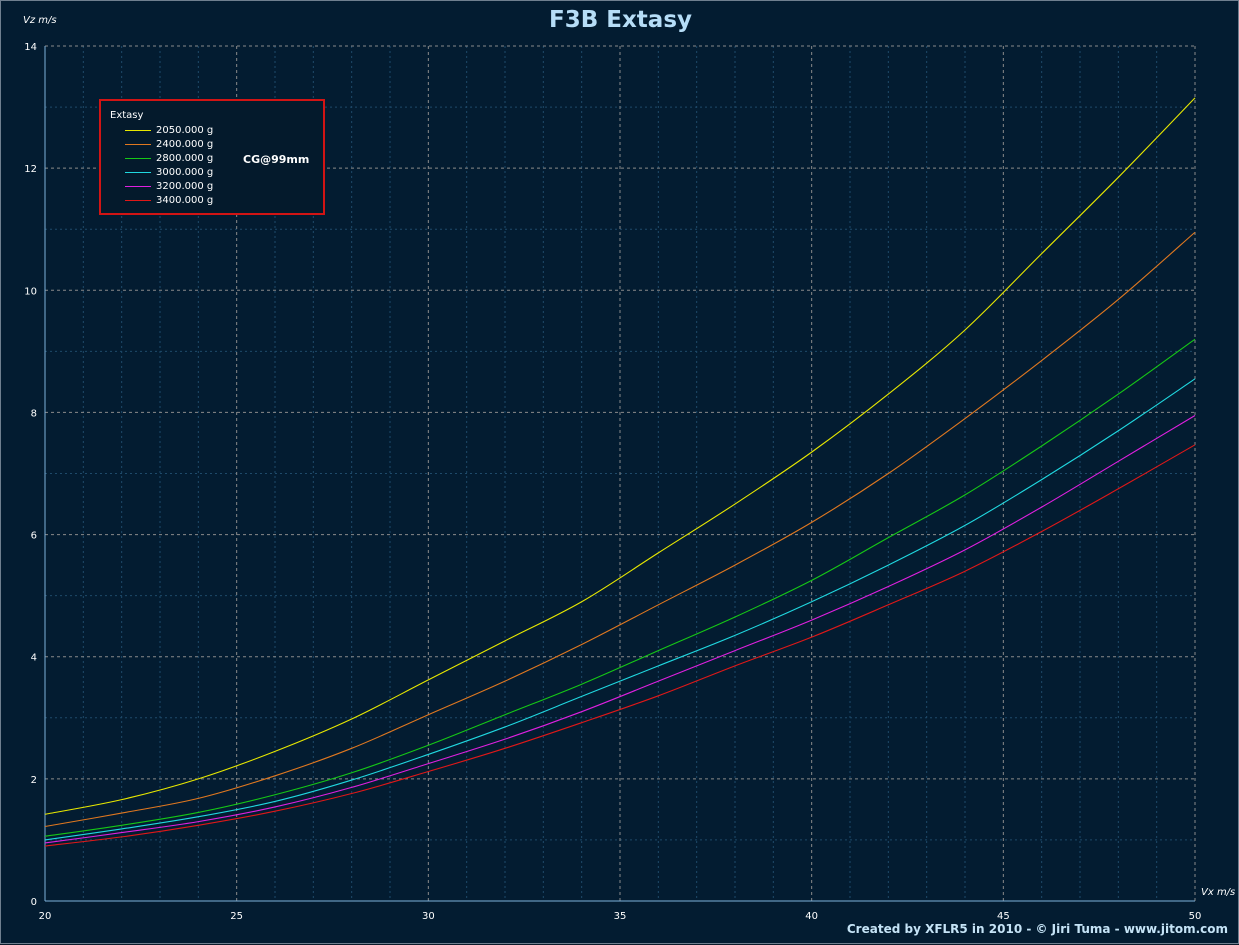  Describe the element at coordinates (40, 20) in the screenshot. I see `y-axis-label: Vz m/s` at that location.